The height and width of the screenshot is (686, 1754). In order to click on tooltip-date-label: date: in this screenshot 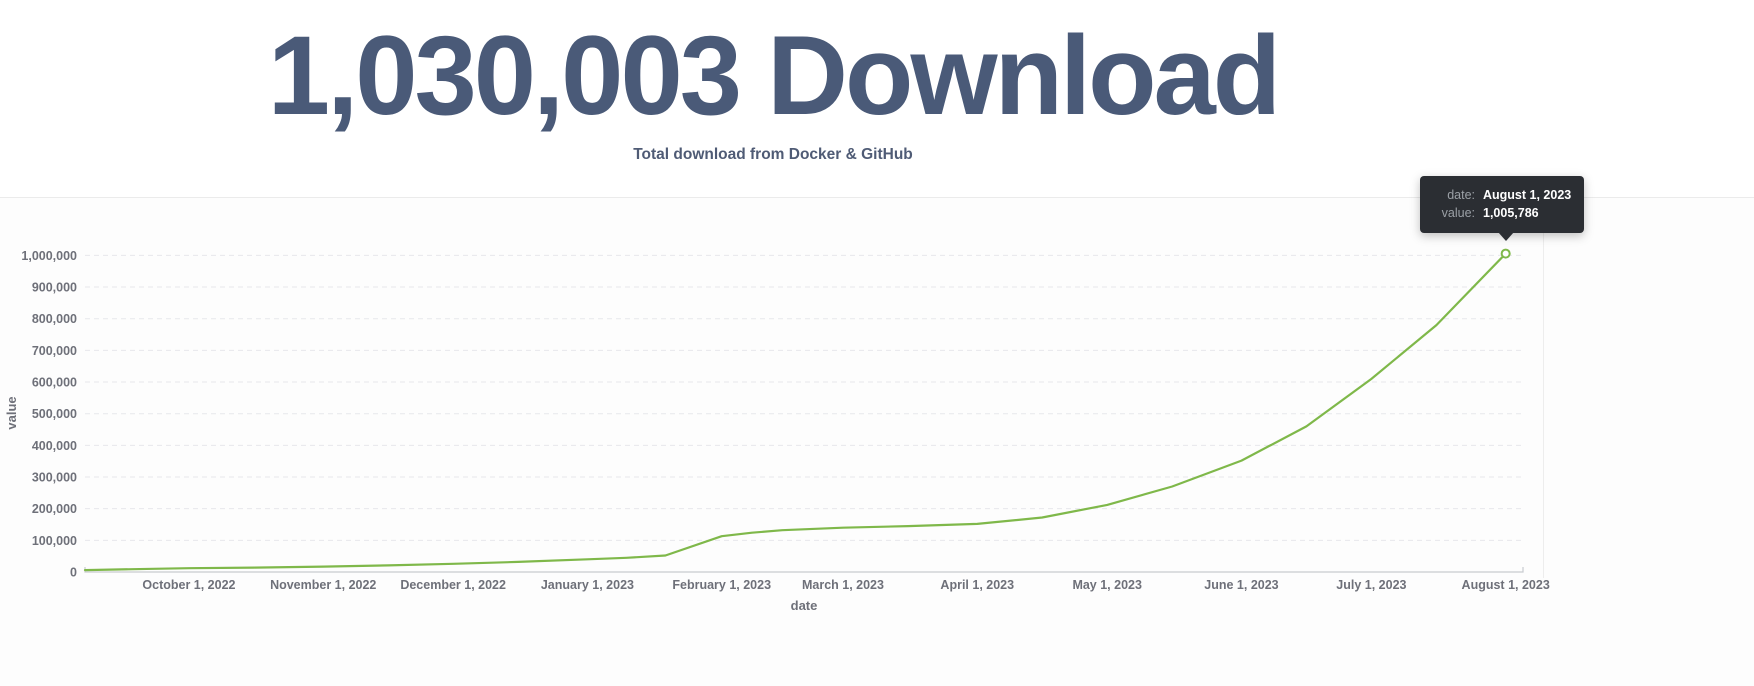, I will do `click(1461, 195)`.